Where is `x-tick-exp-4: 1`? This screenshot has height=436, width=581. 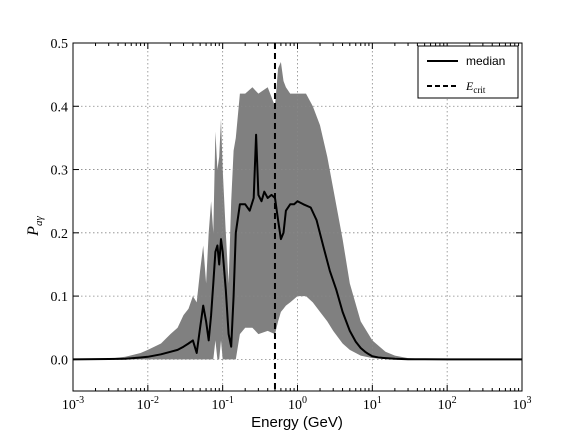
x-tick-exp-4: 1 is located at coordinates (379, 400).